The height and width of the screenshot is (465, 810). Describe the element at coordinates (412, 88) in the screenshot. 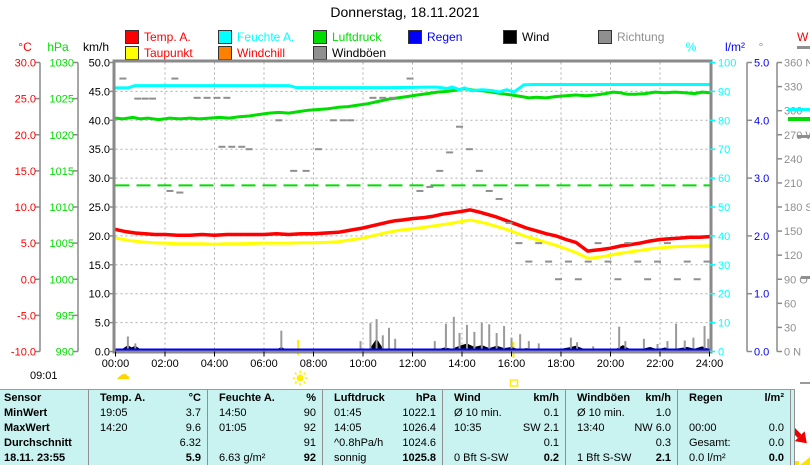

I see `series-feuchte-a-` at that location.